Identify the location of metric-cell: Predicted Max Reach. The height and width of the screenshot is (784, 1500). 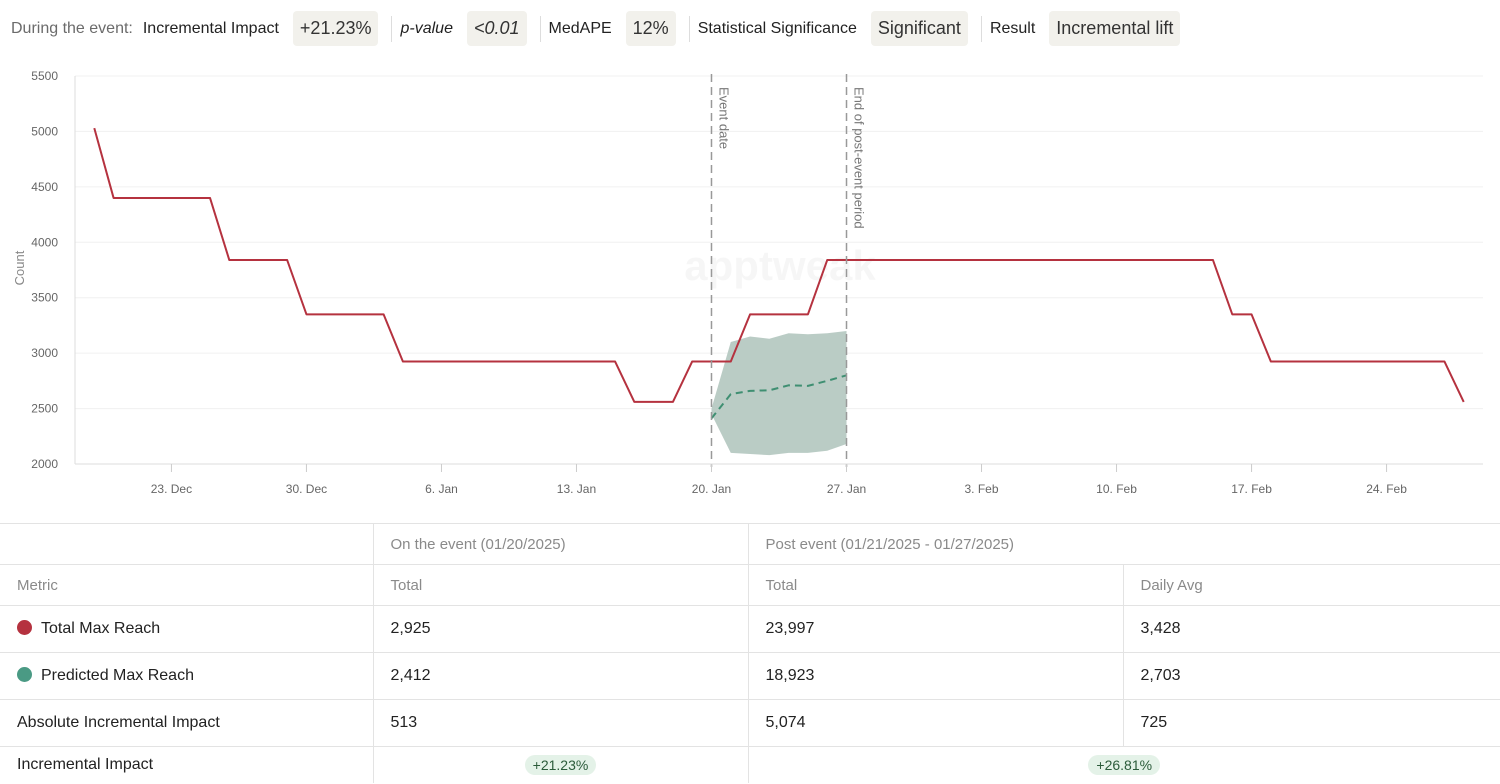
(186, 676).